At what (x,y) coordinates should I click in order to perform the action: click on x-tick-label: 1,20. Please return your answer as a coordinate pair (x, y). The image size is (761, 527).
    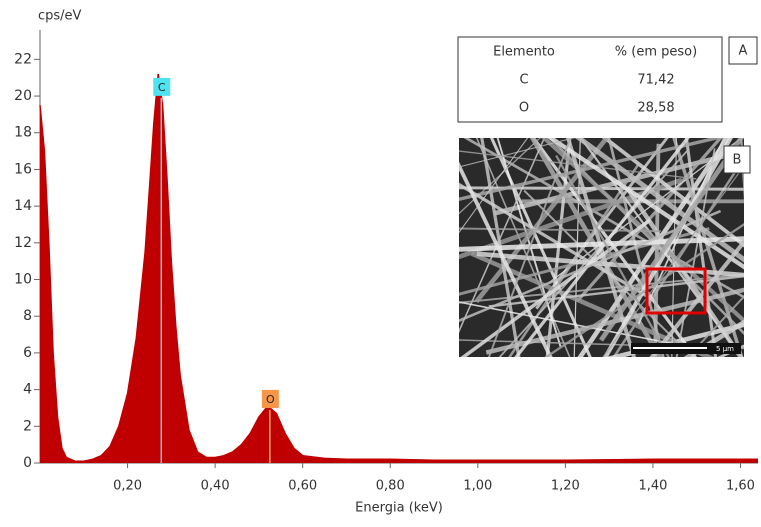
    Looking at the image, I should click on (565, 486).